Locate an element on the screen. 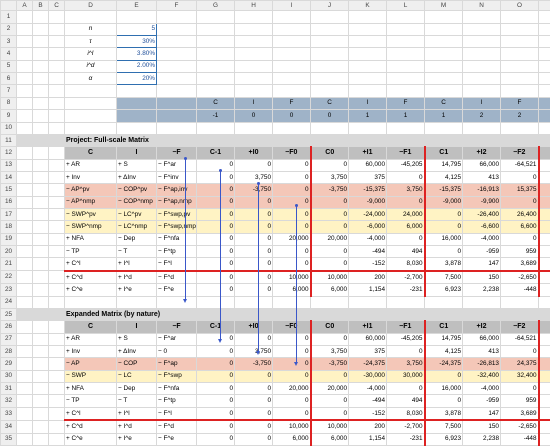  value-cell: 3,689 is located at coordinates (519, 413).